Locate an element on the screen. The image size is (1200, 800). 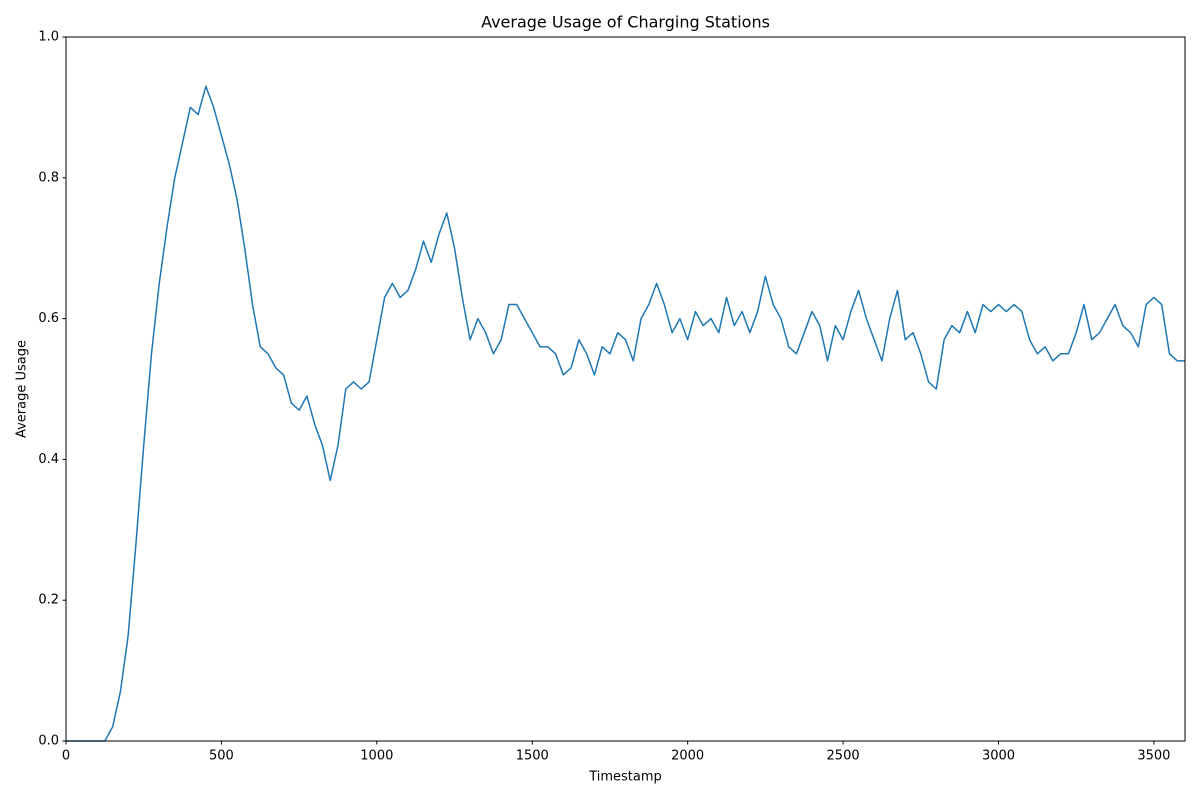
y-tick-label: 0.4 is located at coordinates (48, 459).